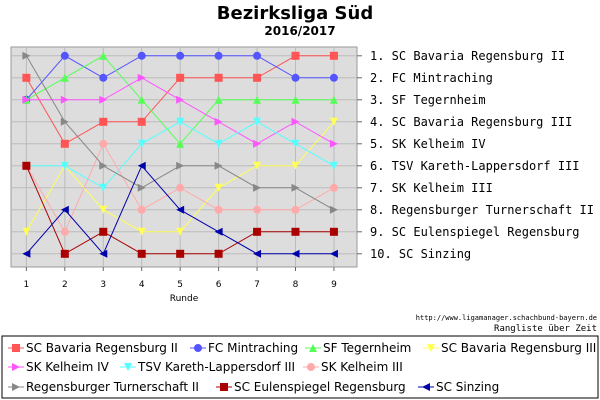 Image resolution: width=600 pixels, height=400 pixels. What do you see at coordinates (428, 144) in the screenshot?
I see `rank-label: 5. SK Kelheim IV` at bounding box center [428, 144].